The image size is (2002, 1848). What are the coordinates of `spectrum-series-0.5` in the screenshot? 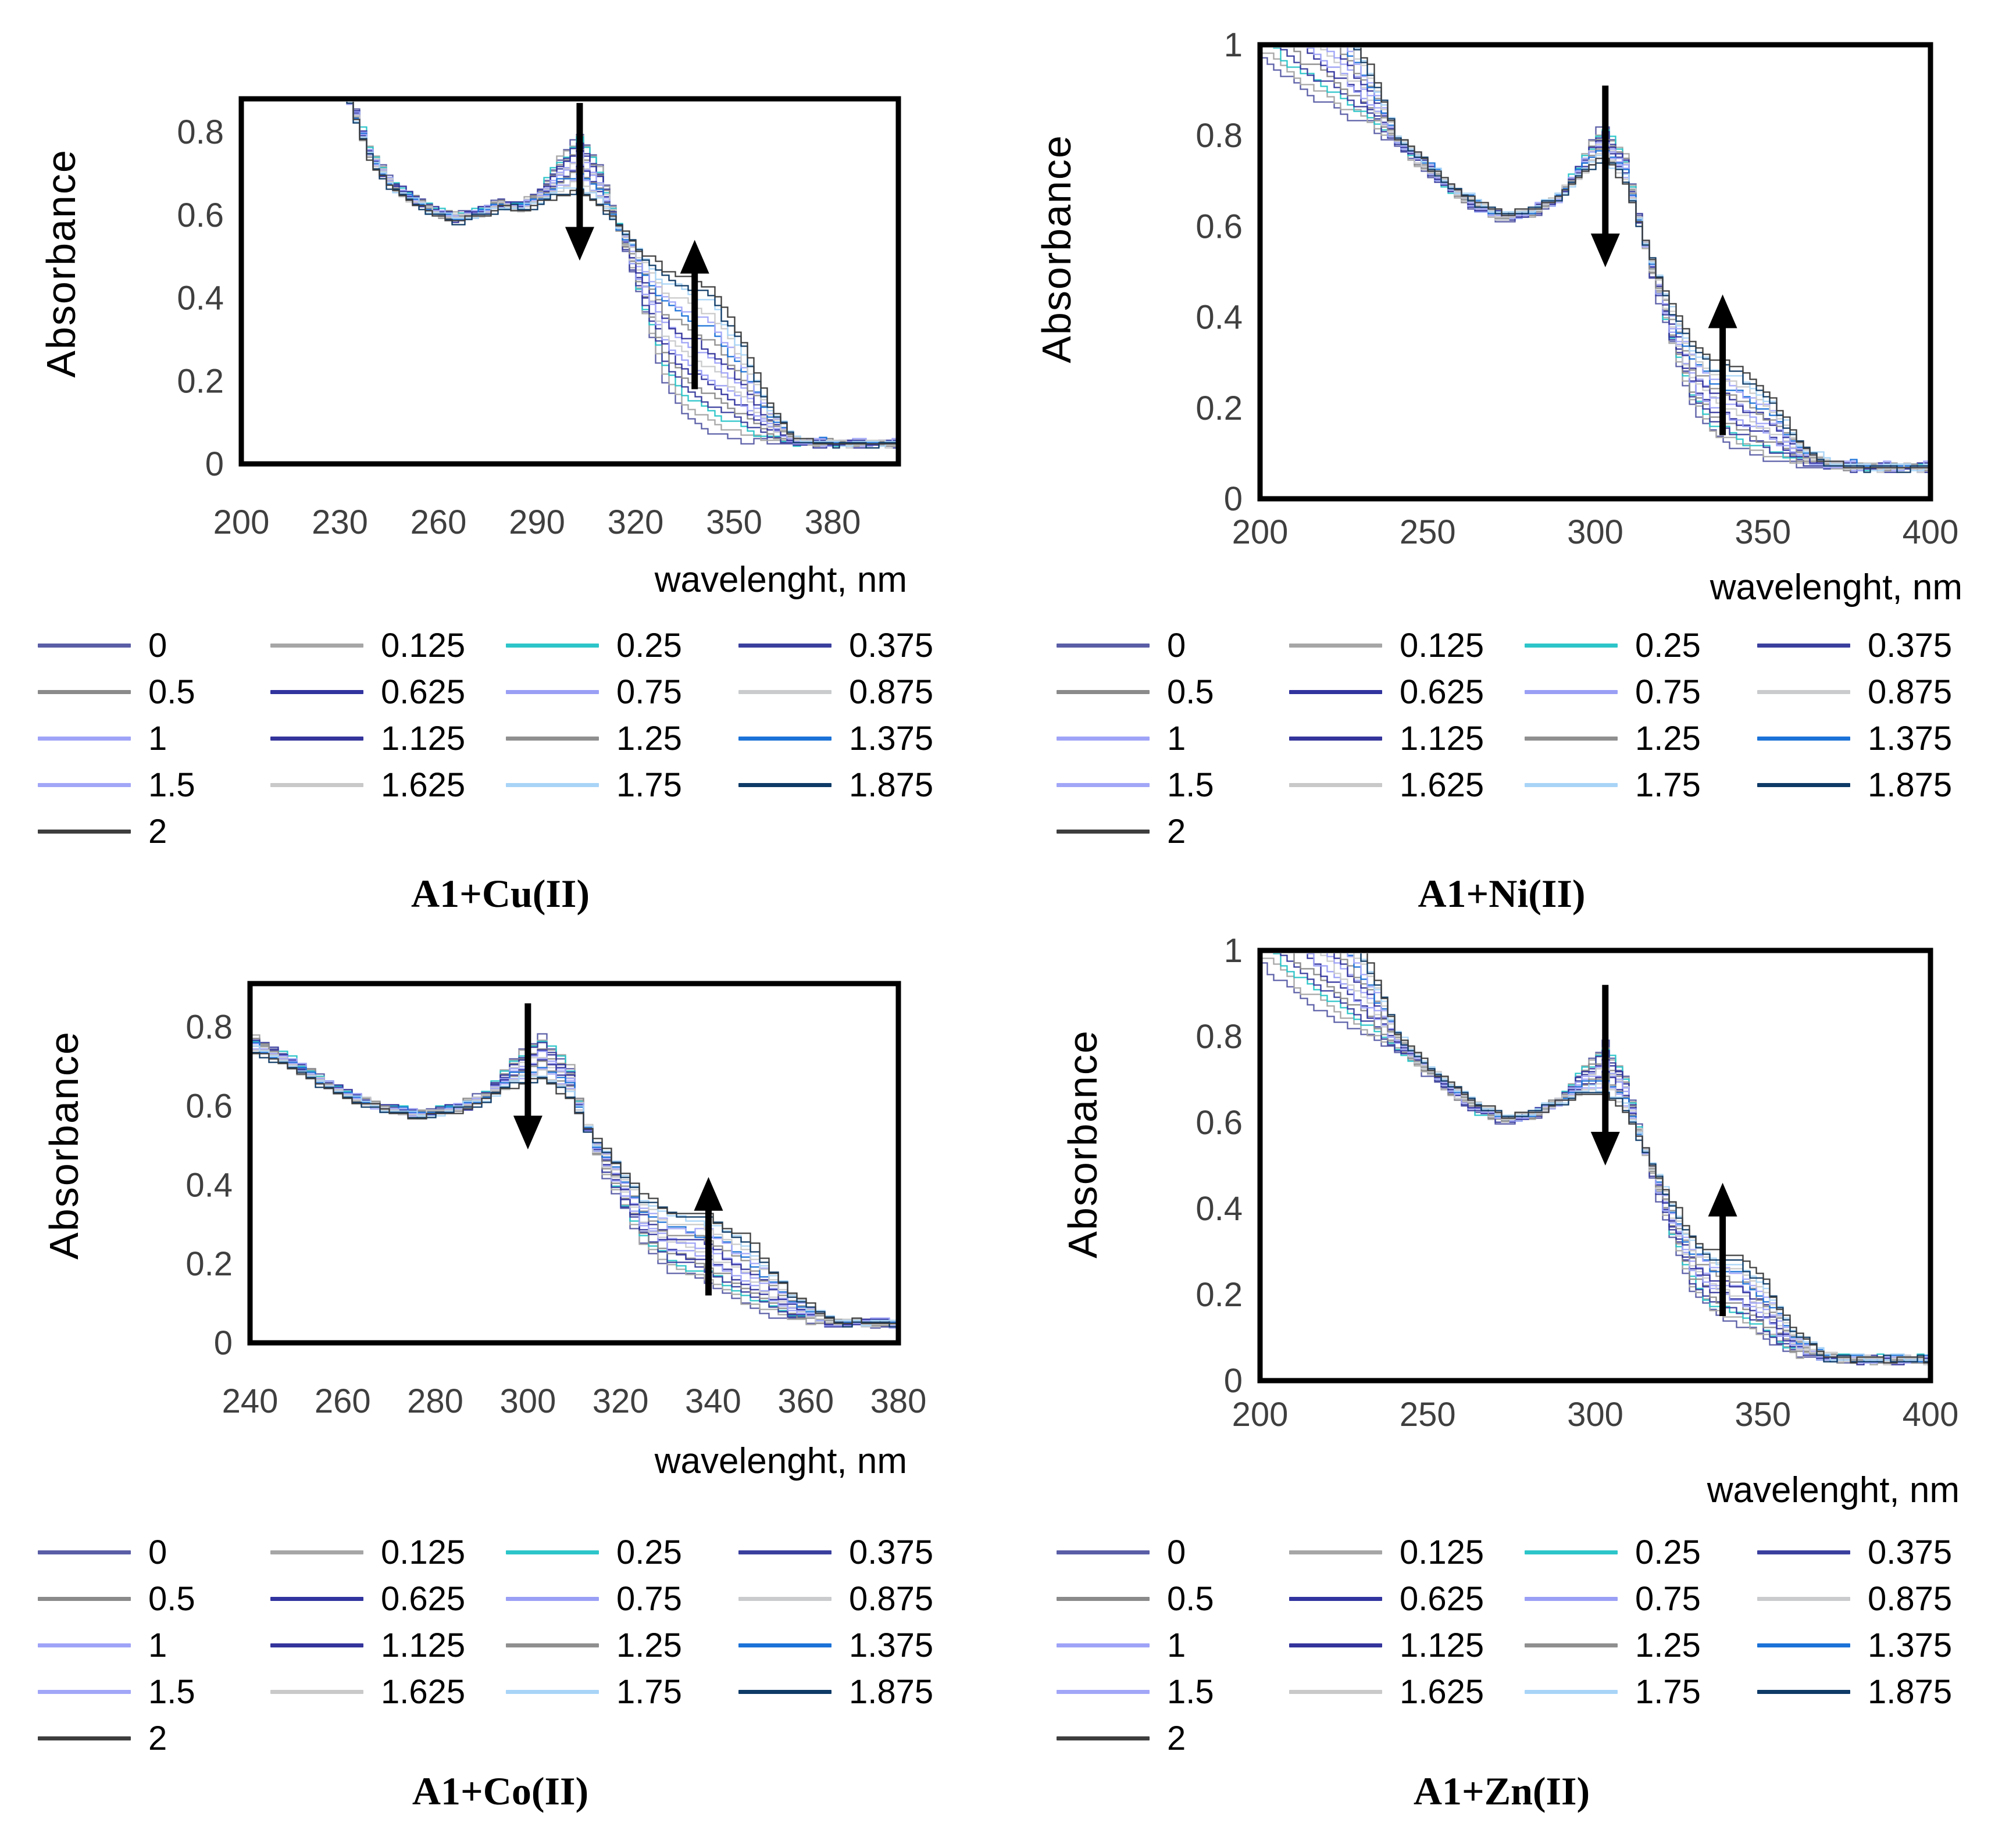 It's located at (626, 274).